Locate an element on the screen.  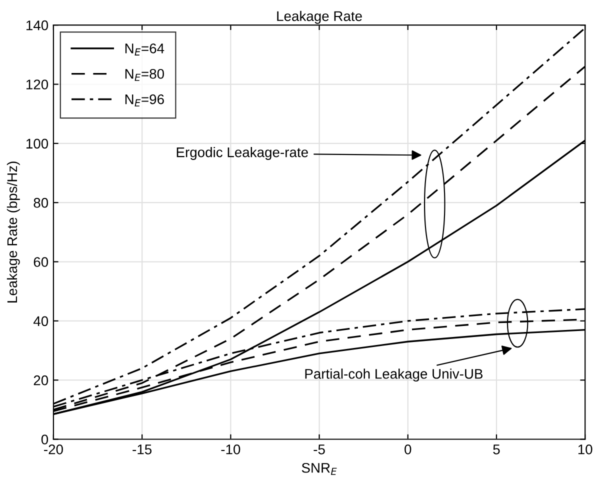
x-tick-label: -20 is located at coordinates (53, 449).